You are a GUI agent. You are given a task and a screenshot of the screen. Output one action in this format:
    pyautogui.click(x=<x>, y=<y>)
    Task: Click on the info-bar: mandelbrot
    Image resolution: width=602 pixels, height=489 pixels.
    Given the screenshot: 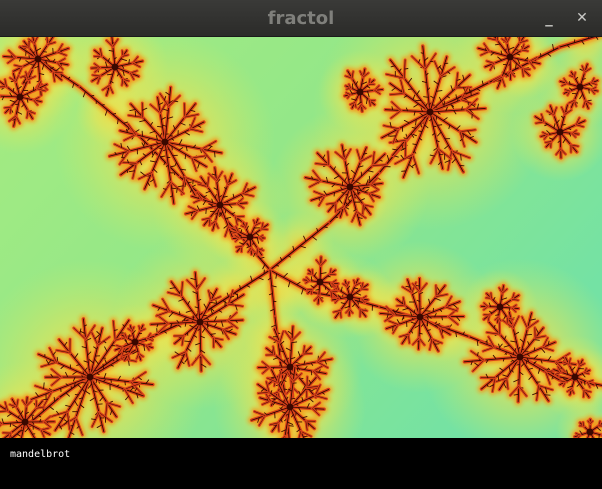 What is the action you would take?
    pyautogui.click(x=301, y=463)
    